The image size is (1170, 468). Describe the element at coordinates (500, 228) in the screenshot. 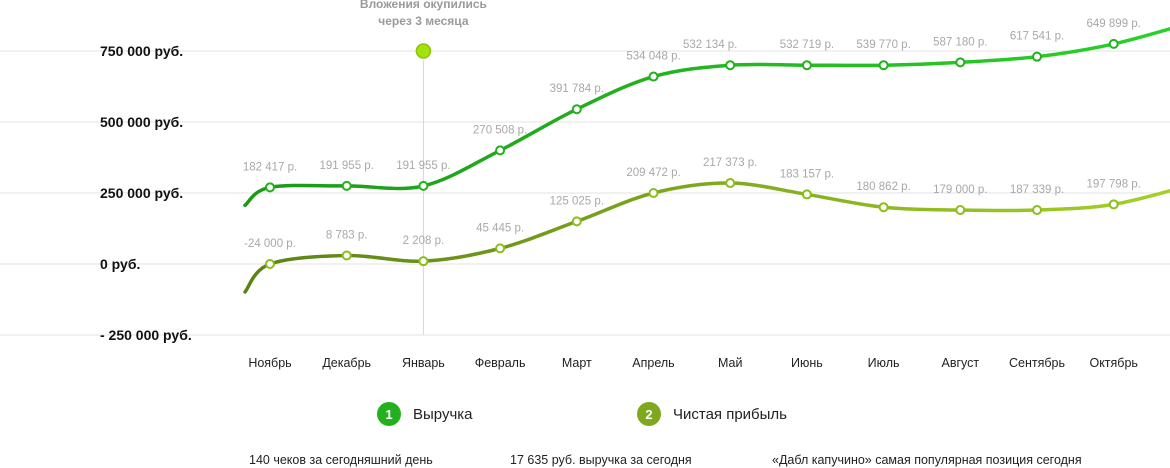

I see `data-label: 45 445 р.` at that location.